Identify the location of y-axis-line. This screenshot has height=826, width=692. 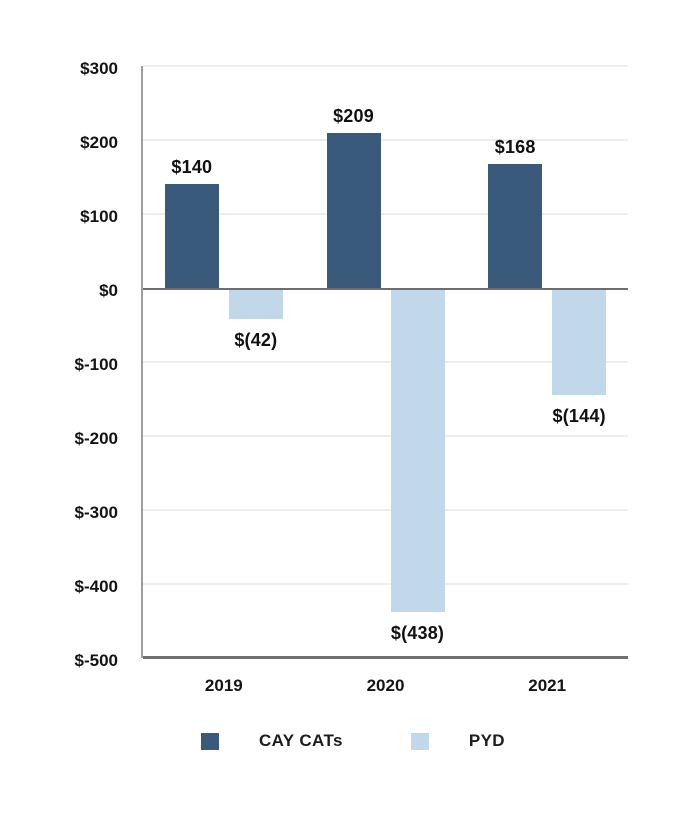
(142, 362).